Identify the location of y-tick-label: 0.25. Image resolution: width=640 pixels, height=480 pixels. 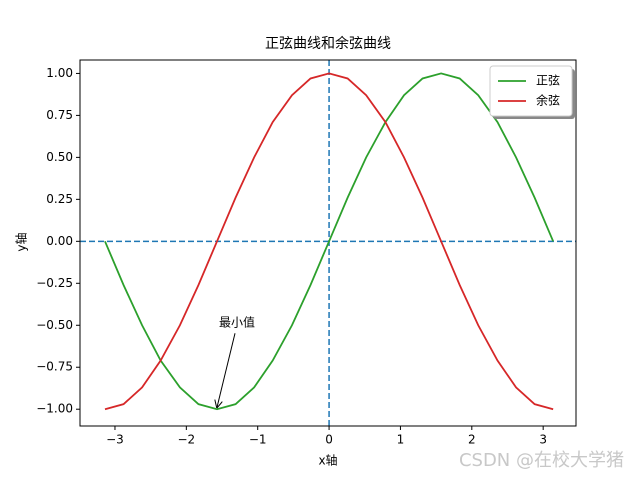
(59, 199).